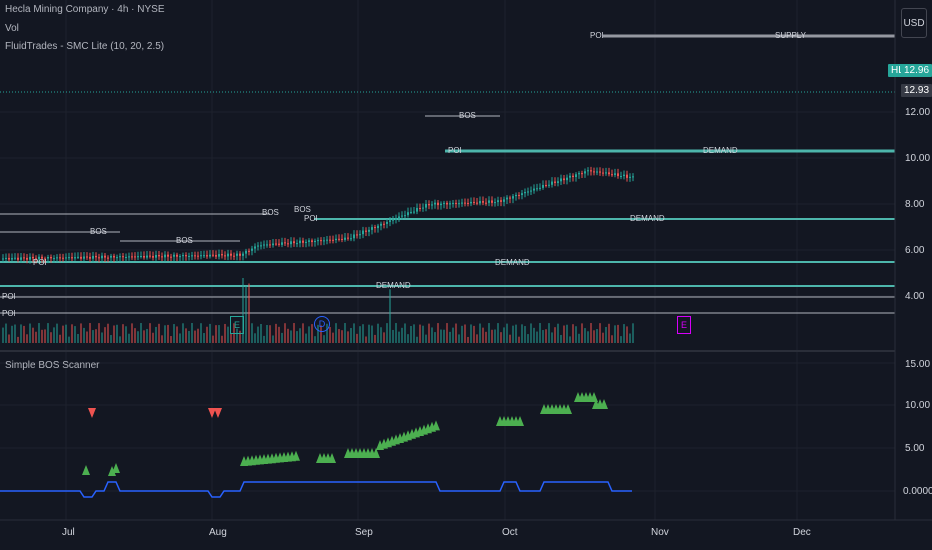  I want to click on y-tick-bottom: 0.0000, so click(917, 491).